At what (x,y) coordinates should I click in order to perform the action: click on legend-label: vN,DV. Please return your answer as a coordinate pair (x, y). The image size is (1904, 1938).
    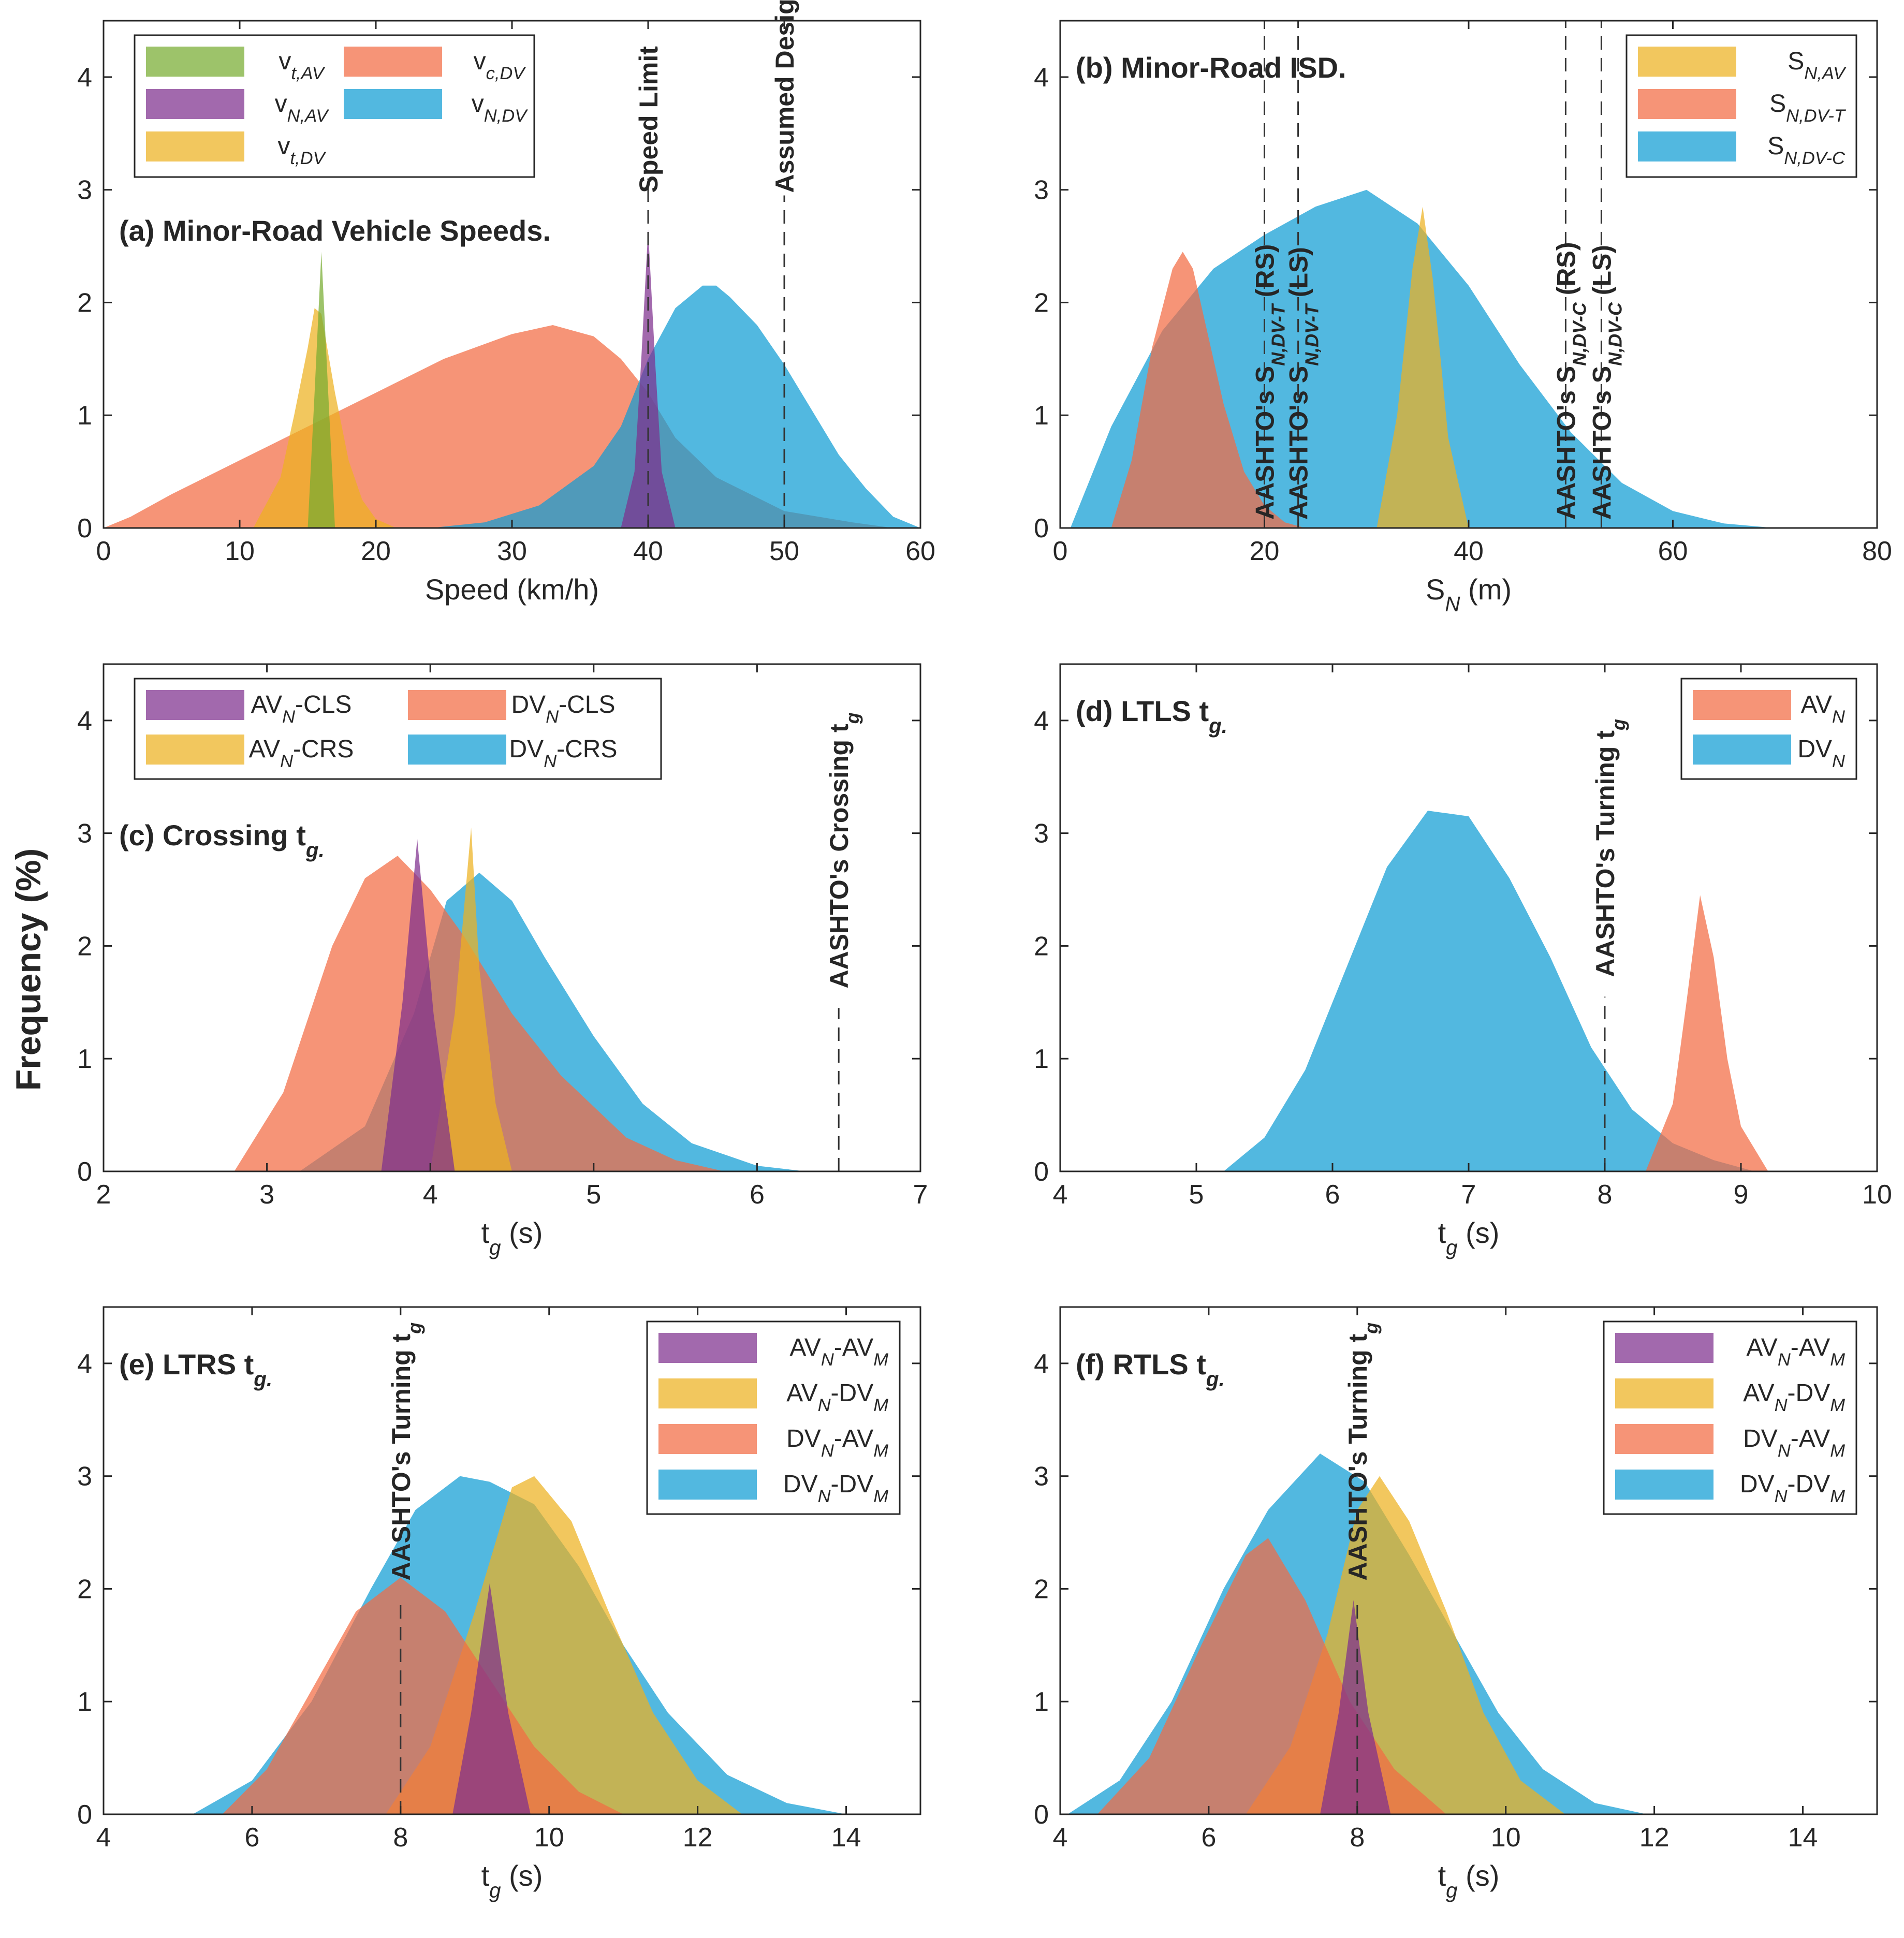
    Looking at the image, I should click on (500, 108).